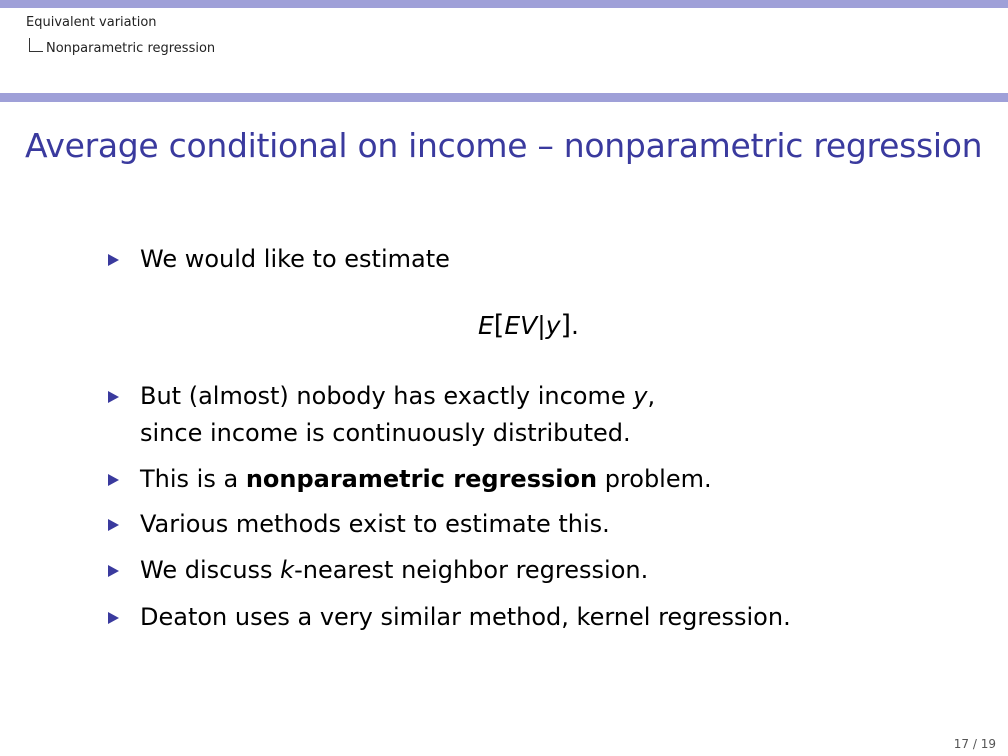 This screenshot has height=756, width=1008. I want to click on equation-e: E, so click(486, 325).